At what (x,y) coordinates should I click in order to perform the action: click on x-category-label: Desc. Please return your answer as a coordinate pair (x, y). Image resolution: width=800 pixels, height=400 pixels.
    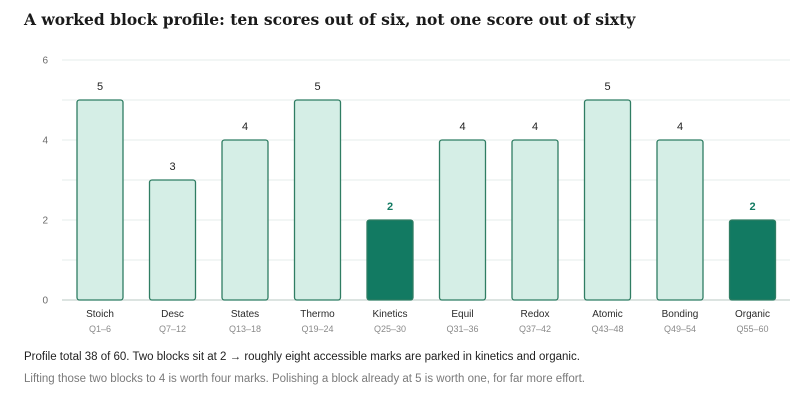
    Looking at the image, I should click on (172, 314).